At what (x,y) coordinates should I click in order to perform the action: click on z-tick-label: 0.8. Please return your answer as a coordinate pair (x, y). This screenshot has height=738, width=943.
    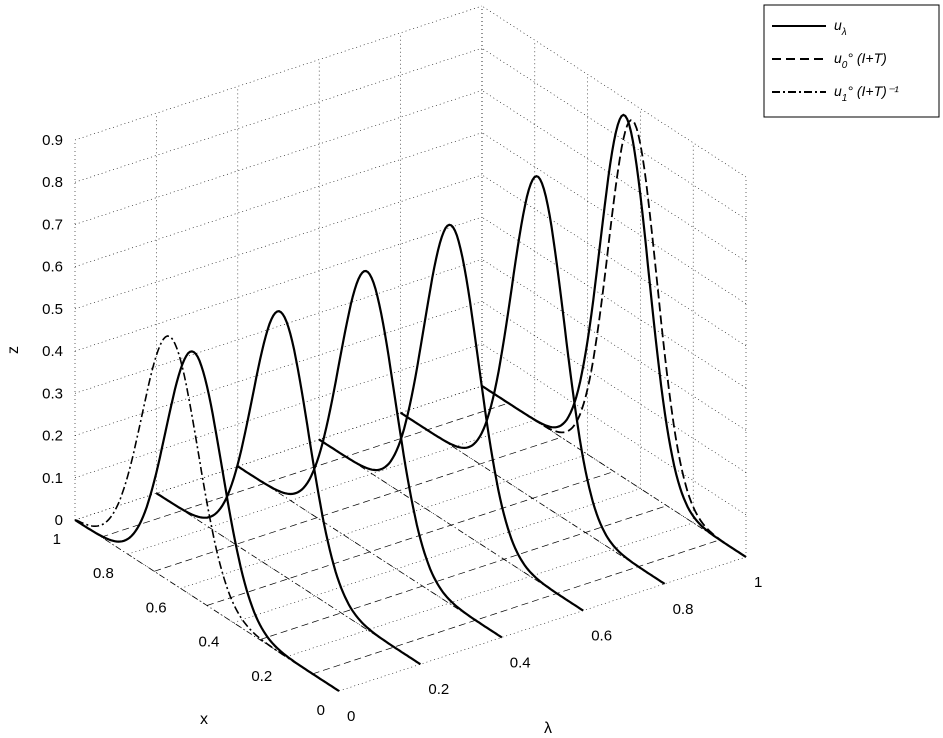
    Looking at the image, I should click on (52, 182).